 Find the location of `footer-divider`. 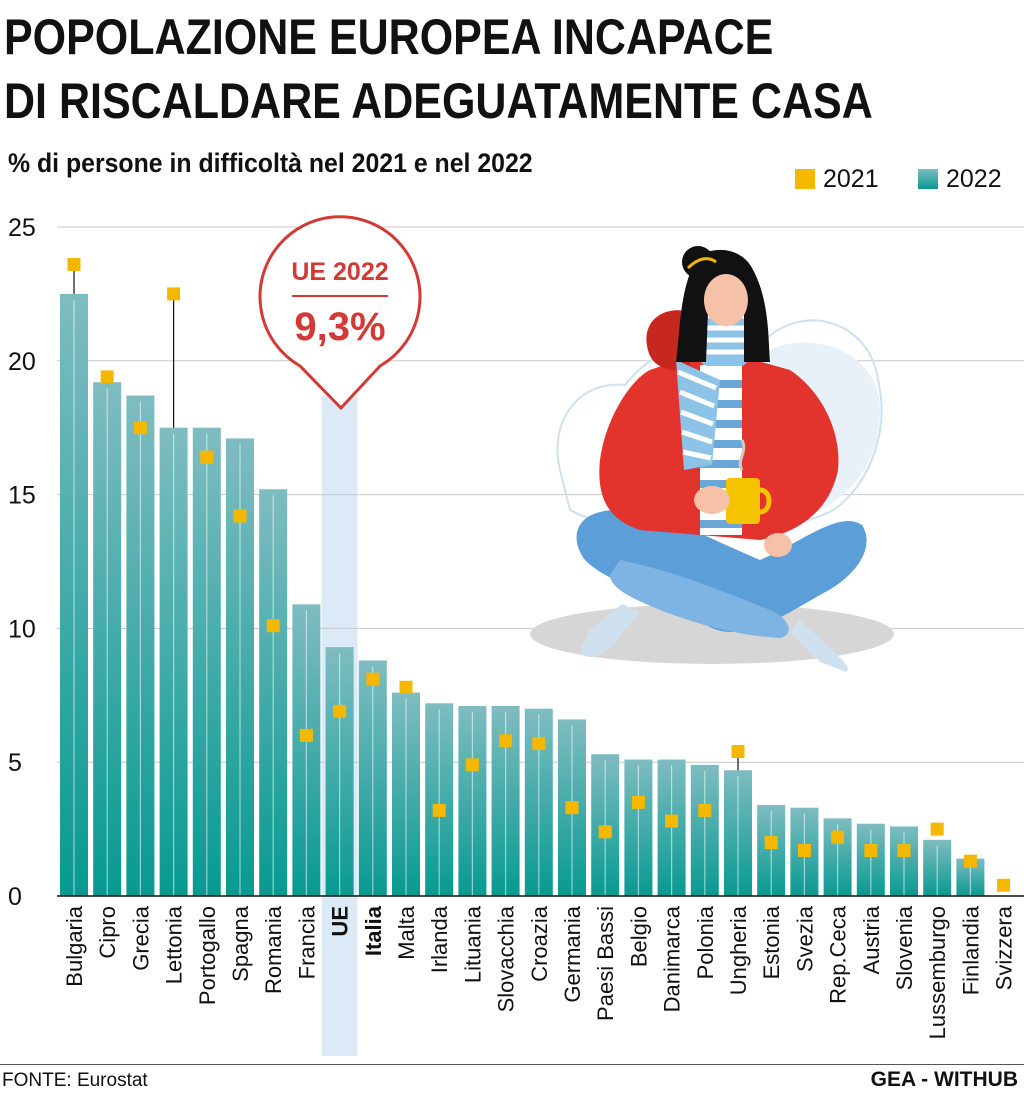

footer-divider is located at coordinates (512, 1064).